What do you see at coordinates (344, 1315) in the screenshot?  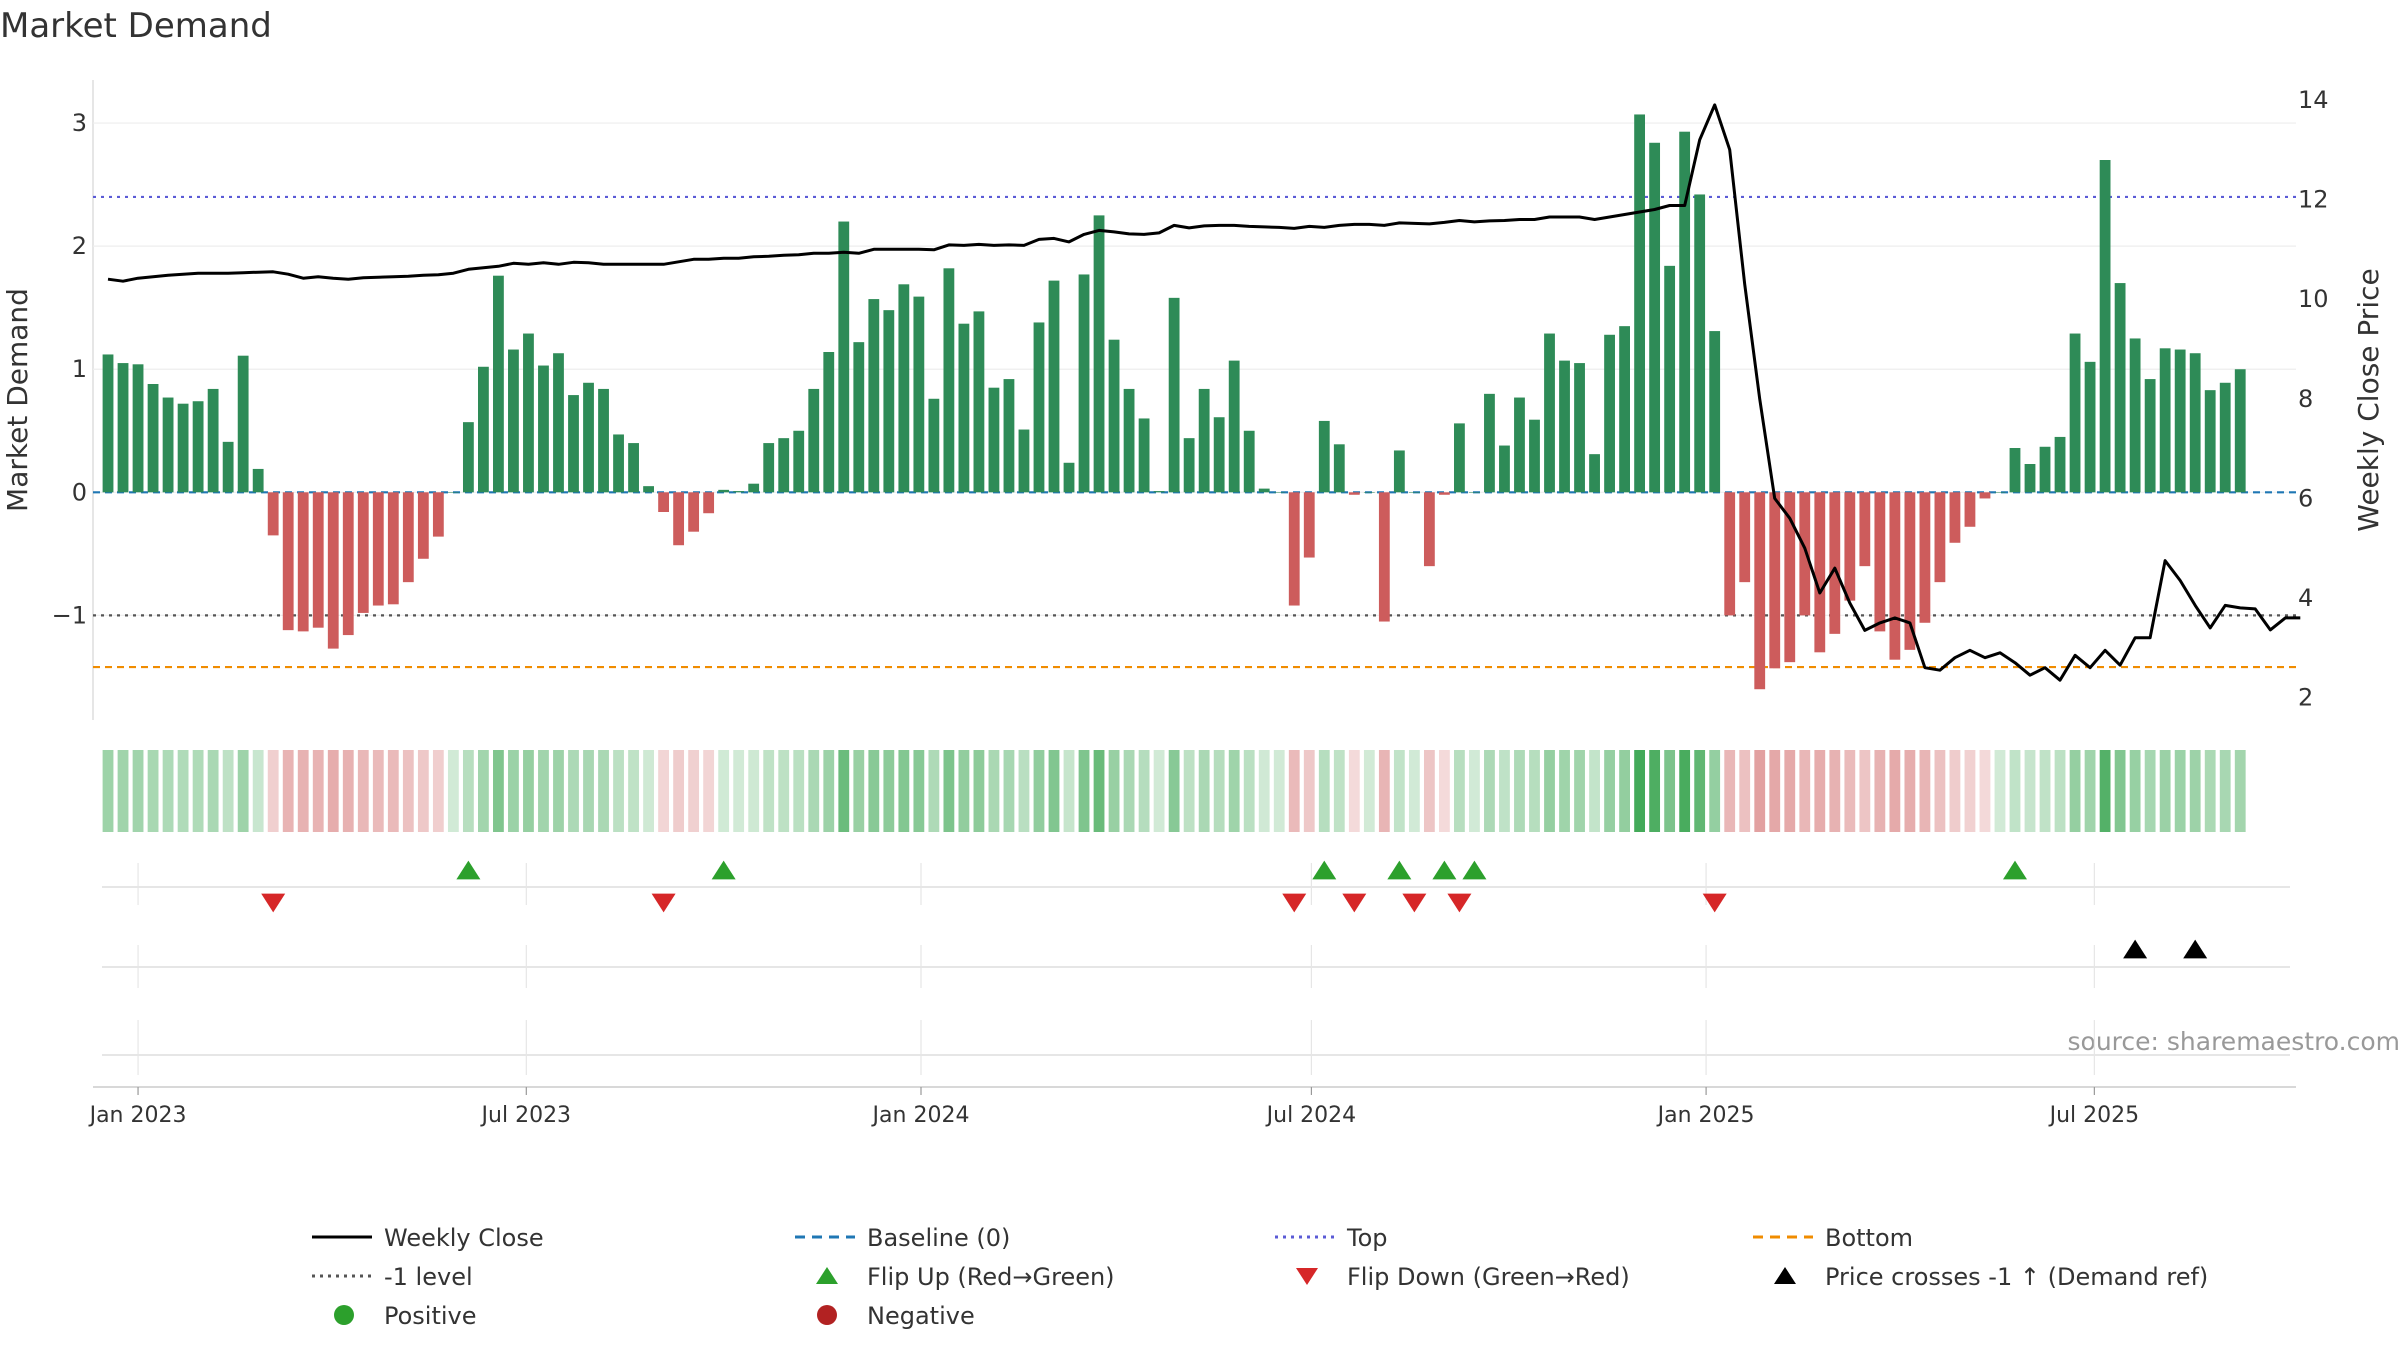 I see `legend-swatch` at bounding box center [344, 1315].